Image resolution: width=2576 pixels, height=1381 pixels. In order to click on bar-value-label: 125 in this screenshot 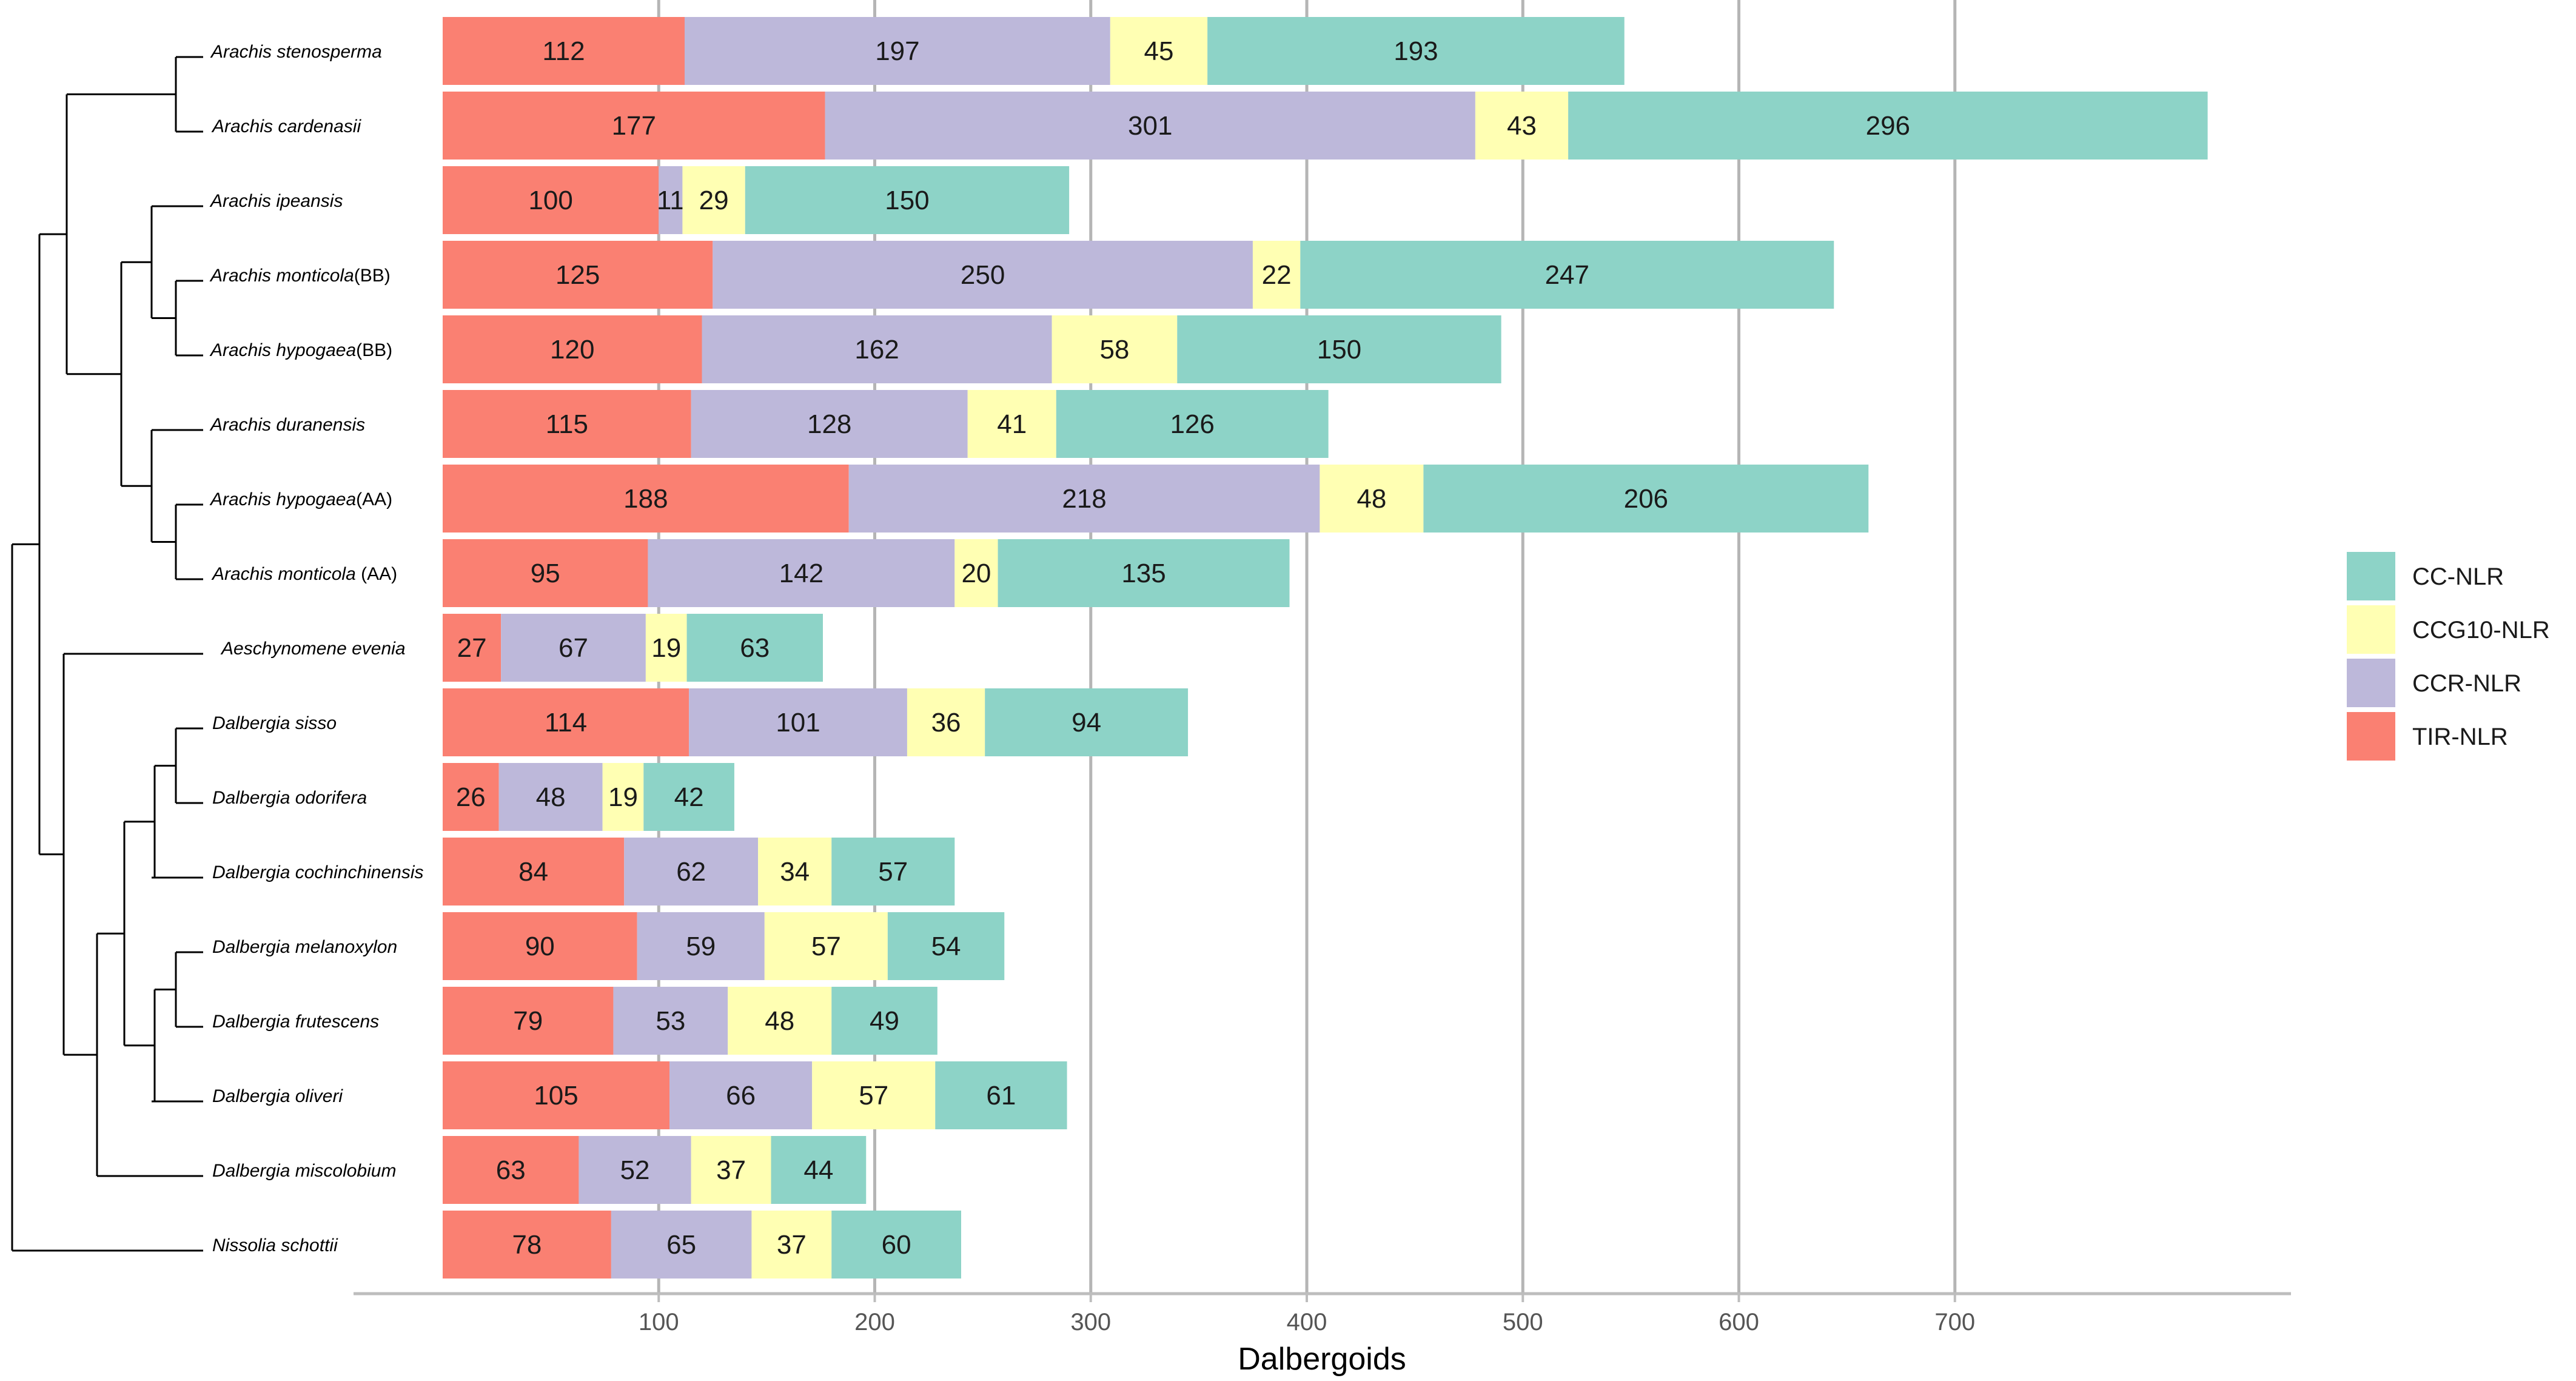, I will do `click(577, 275)`.